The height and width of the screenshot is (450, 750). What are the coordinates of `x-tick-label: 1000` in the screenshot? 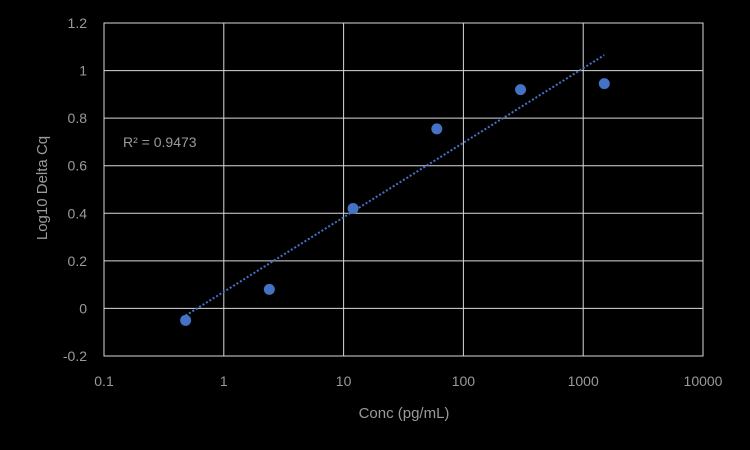 It's located at (583, 381).